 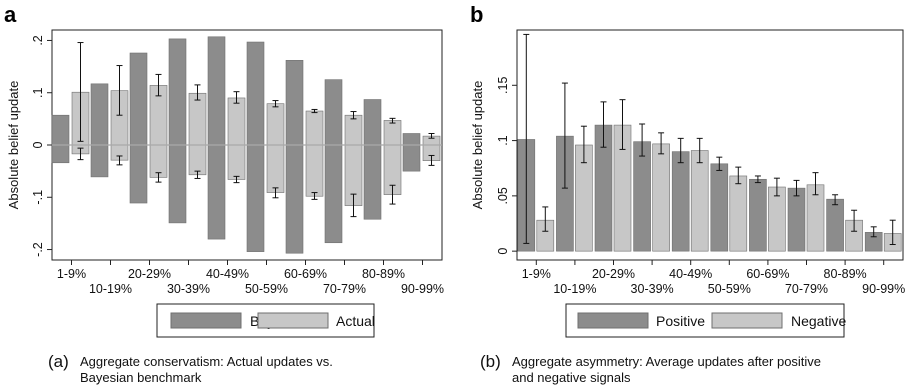 I want to click on panel-b-ytick-label: 0, so click(x=503, y=251).